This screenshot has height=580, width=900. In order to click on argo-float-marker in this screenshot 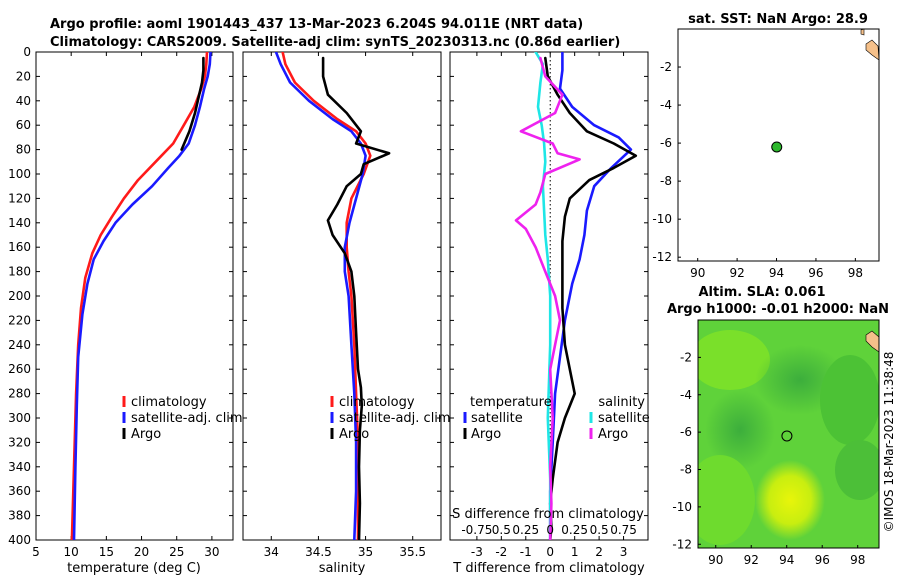, I will do `click(777, 147)`.